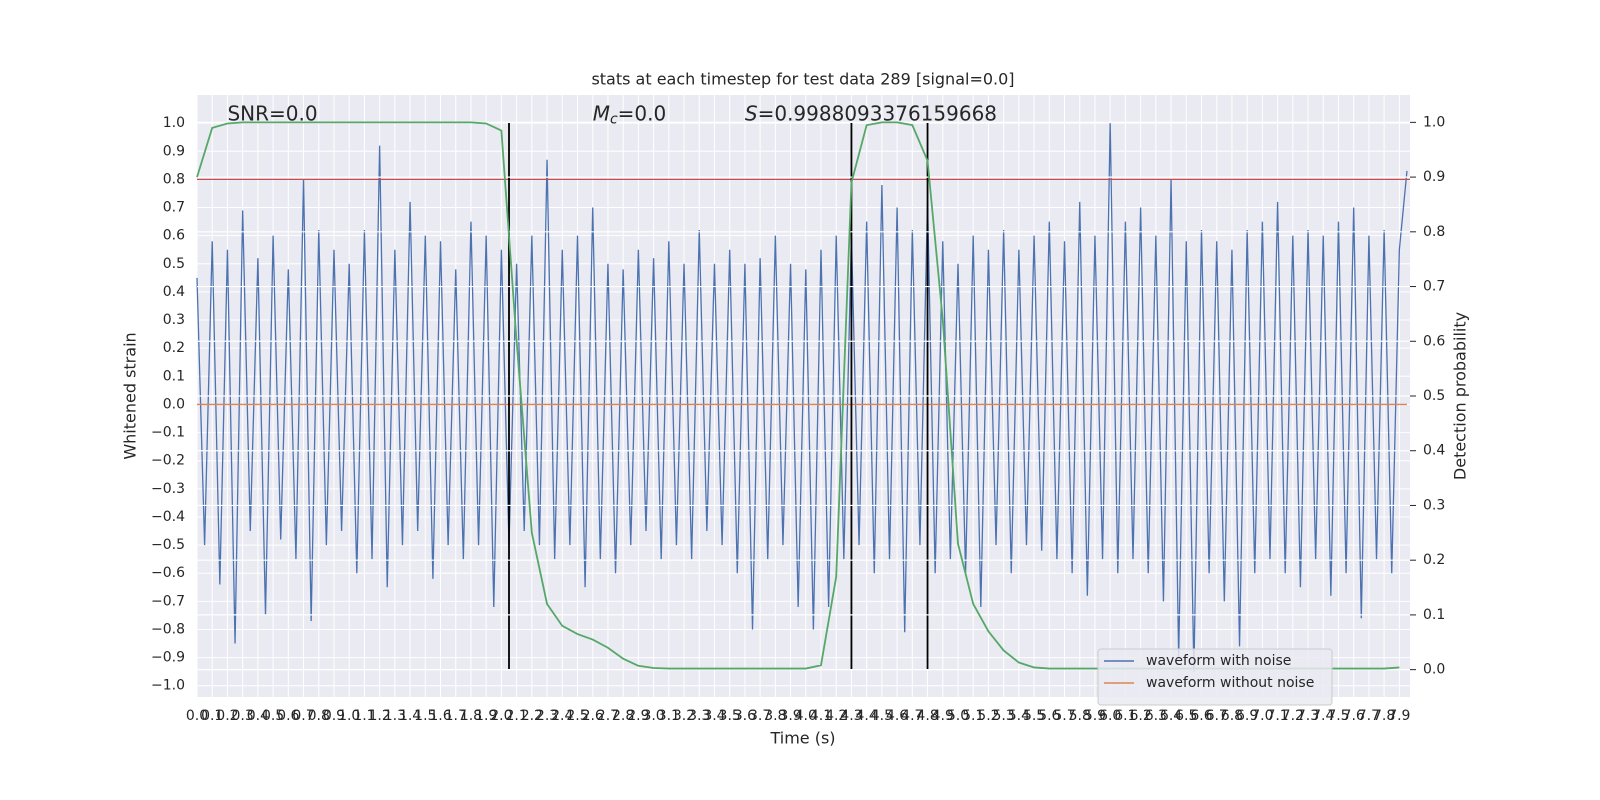 This screenshot has height=800, width=1600. What do you see at coordinates (168, 629) in the screenshot?
I see `y-tick-label: −0.8` at bounding box center [168, 629].